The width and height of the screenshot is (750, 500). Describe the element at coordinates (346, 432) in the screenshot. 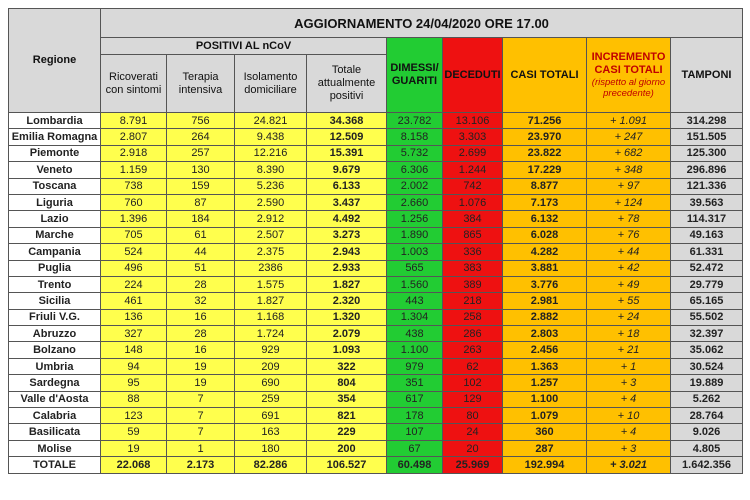

I see `cell-totale-positivi: 229` at that location.